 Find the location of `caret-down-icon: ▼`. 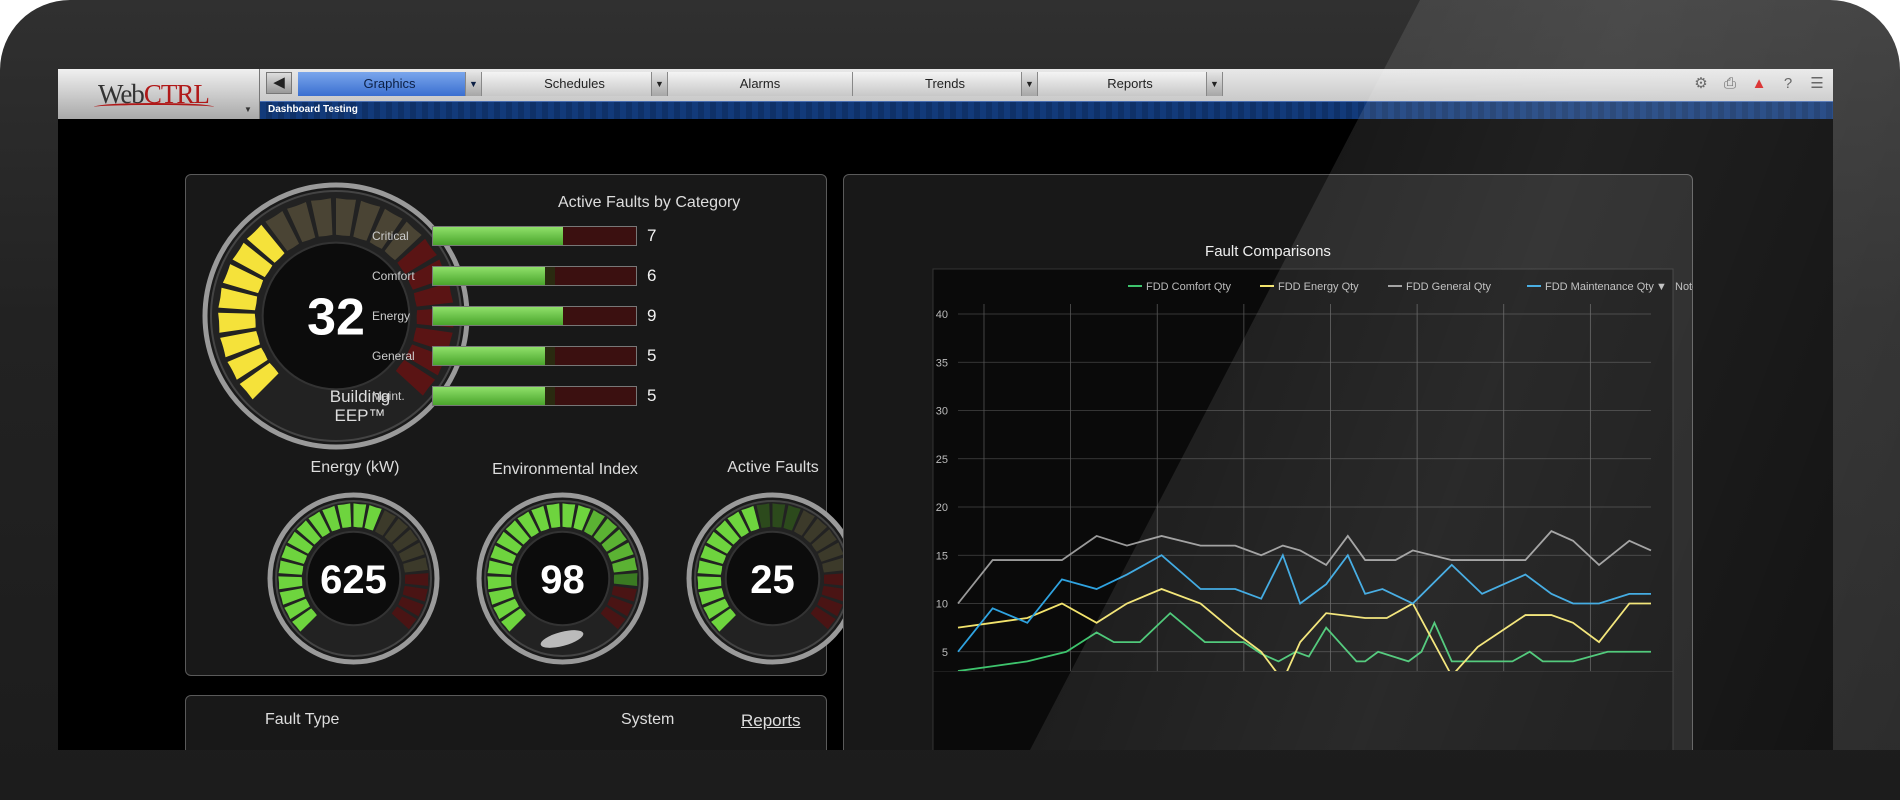

caret-down-icon: ▼ is located at coordinates (248, 109).